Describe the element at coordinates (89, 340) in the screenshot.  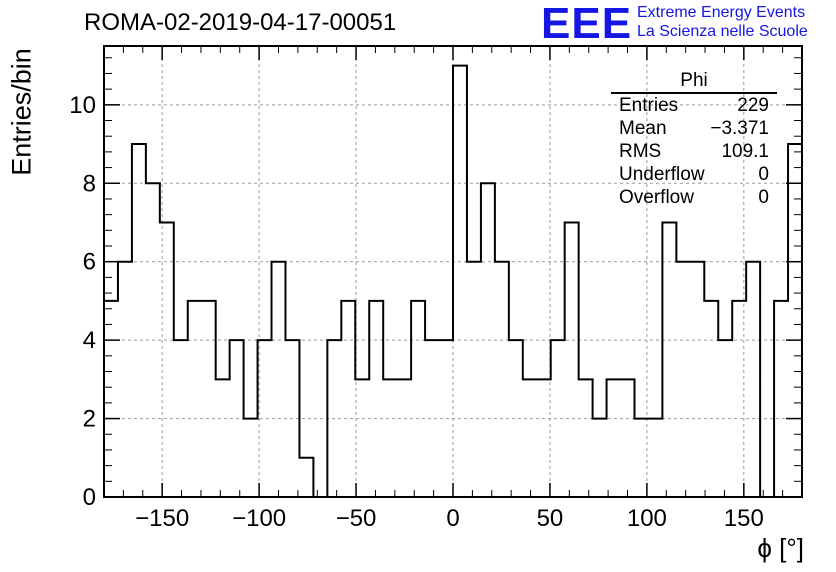
I see `y-tick-label: 4` at that location.